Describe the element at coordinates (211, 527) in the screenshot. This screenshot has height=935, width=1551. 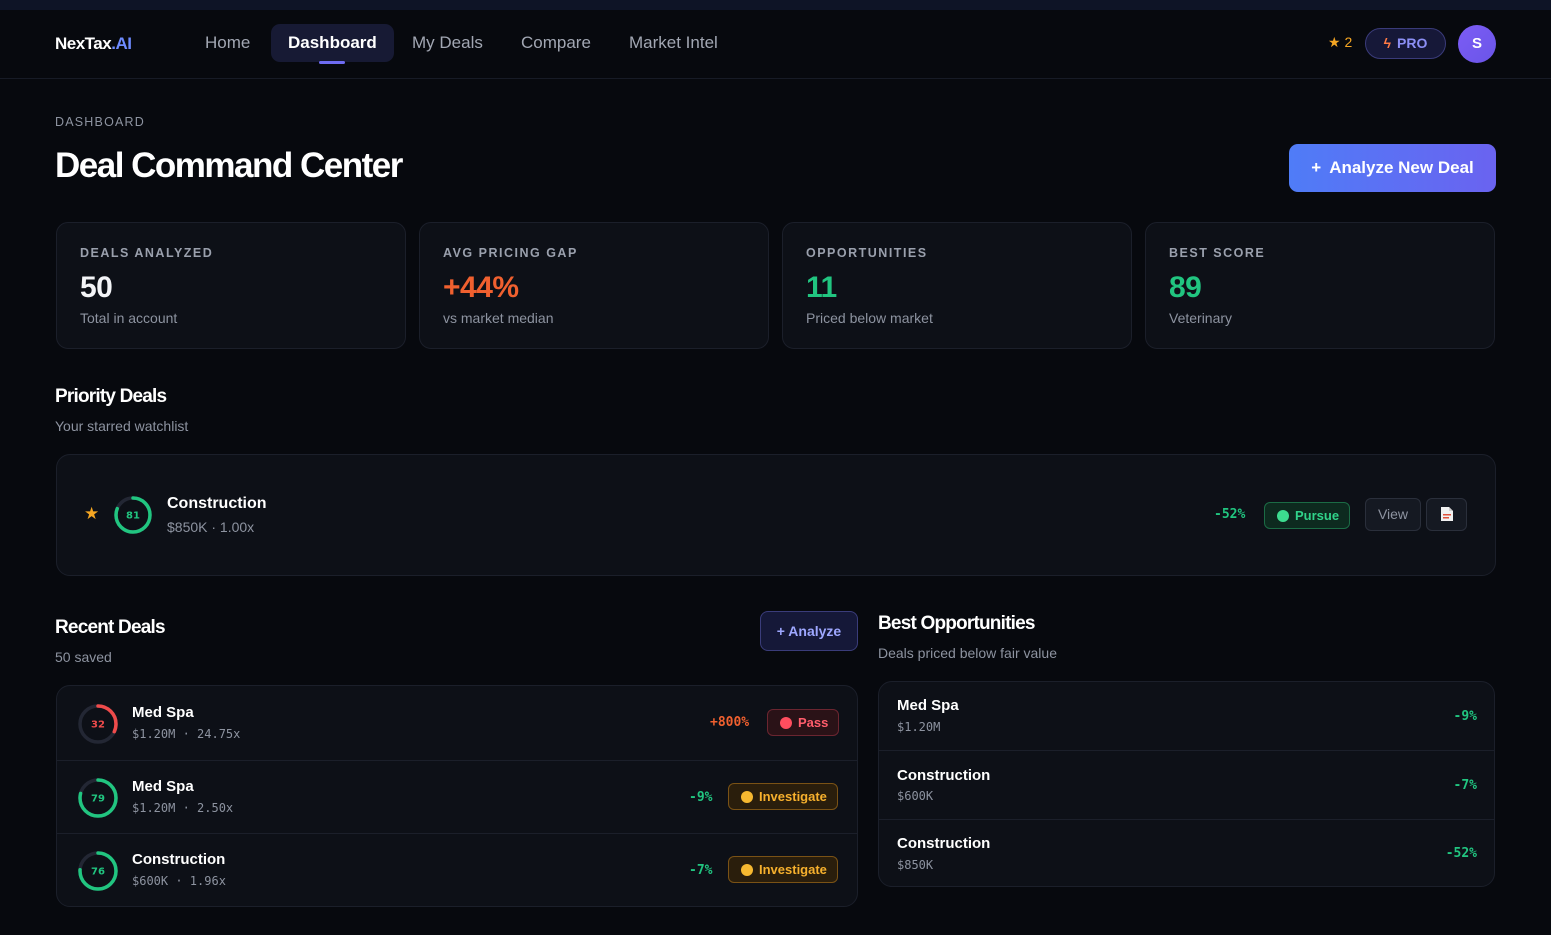
I see `deal-meta: $850K · 1.00x` at that location.